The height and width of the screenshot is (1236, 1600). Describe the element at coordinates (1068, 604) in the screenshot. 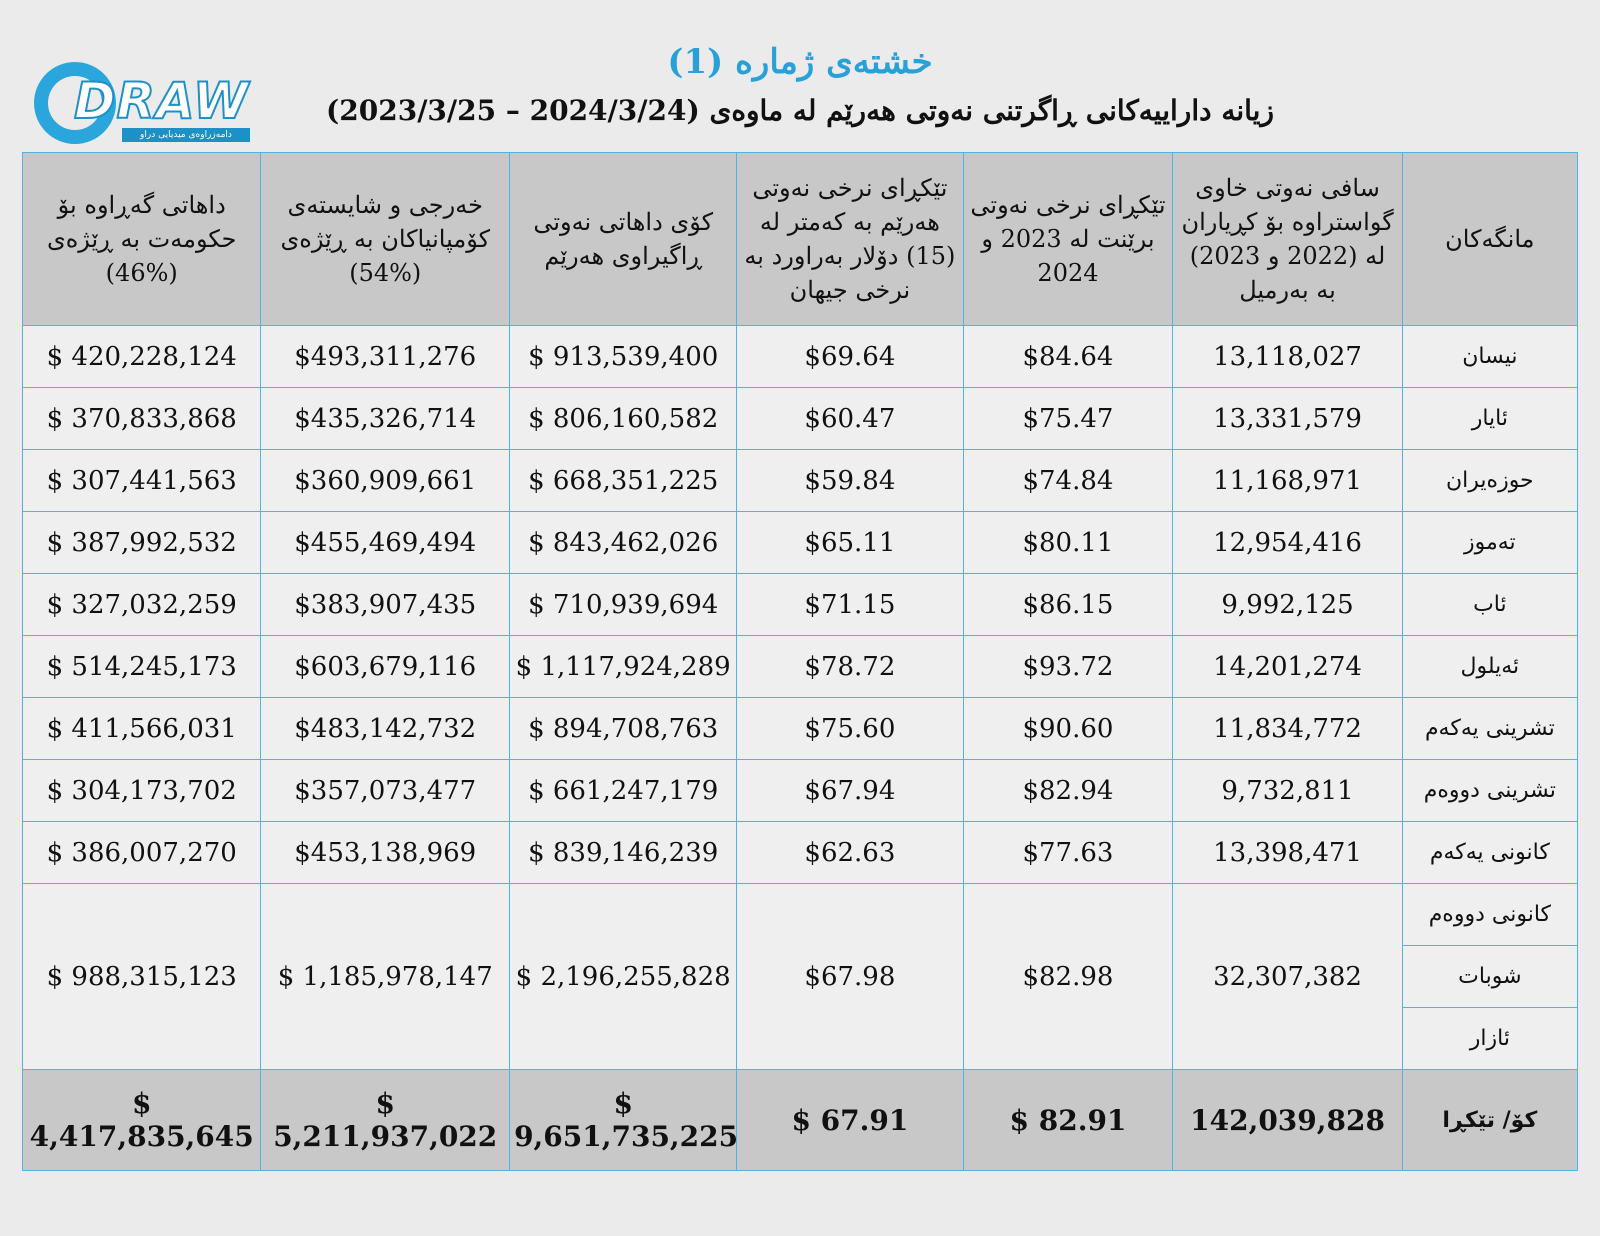

I see `brent-cell: $86.15` at that location.